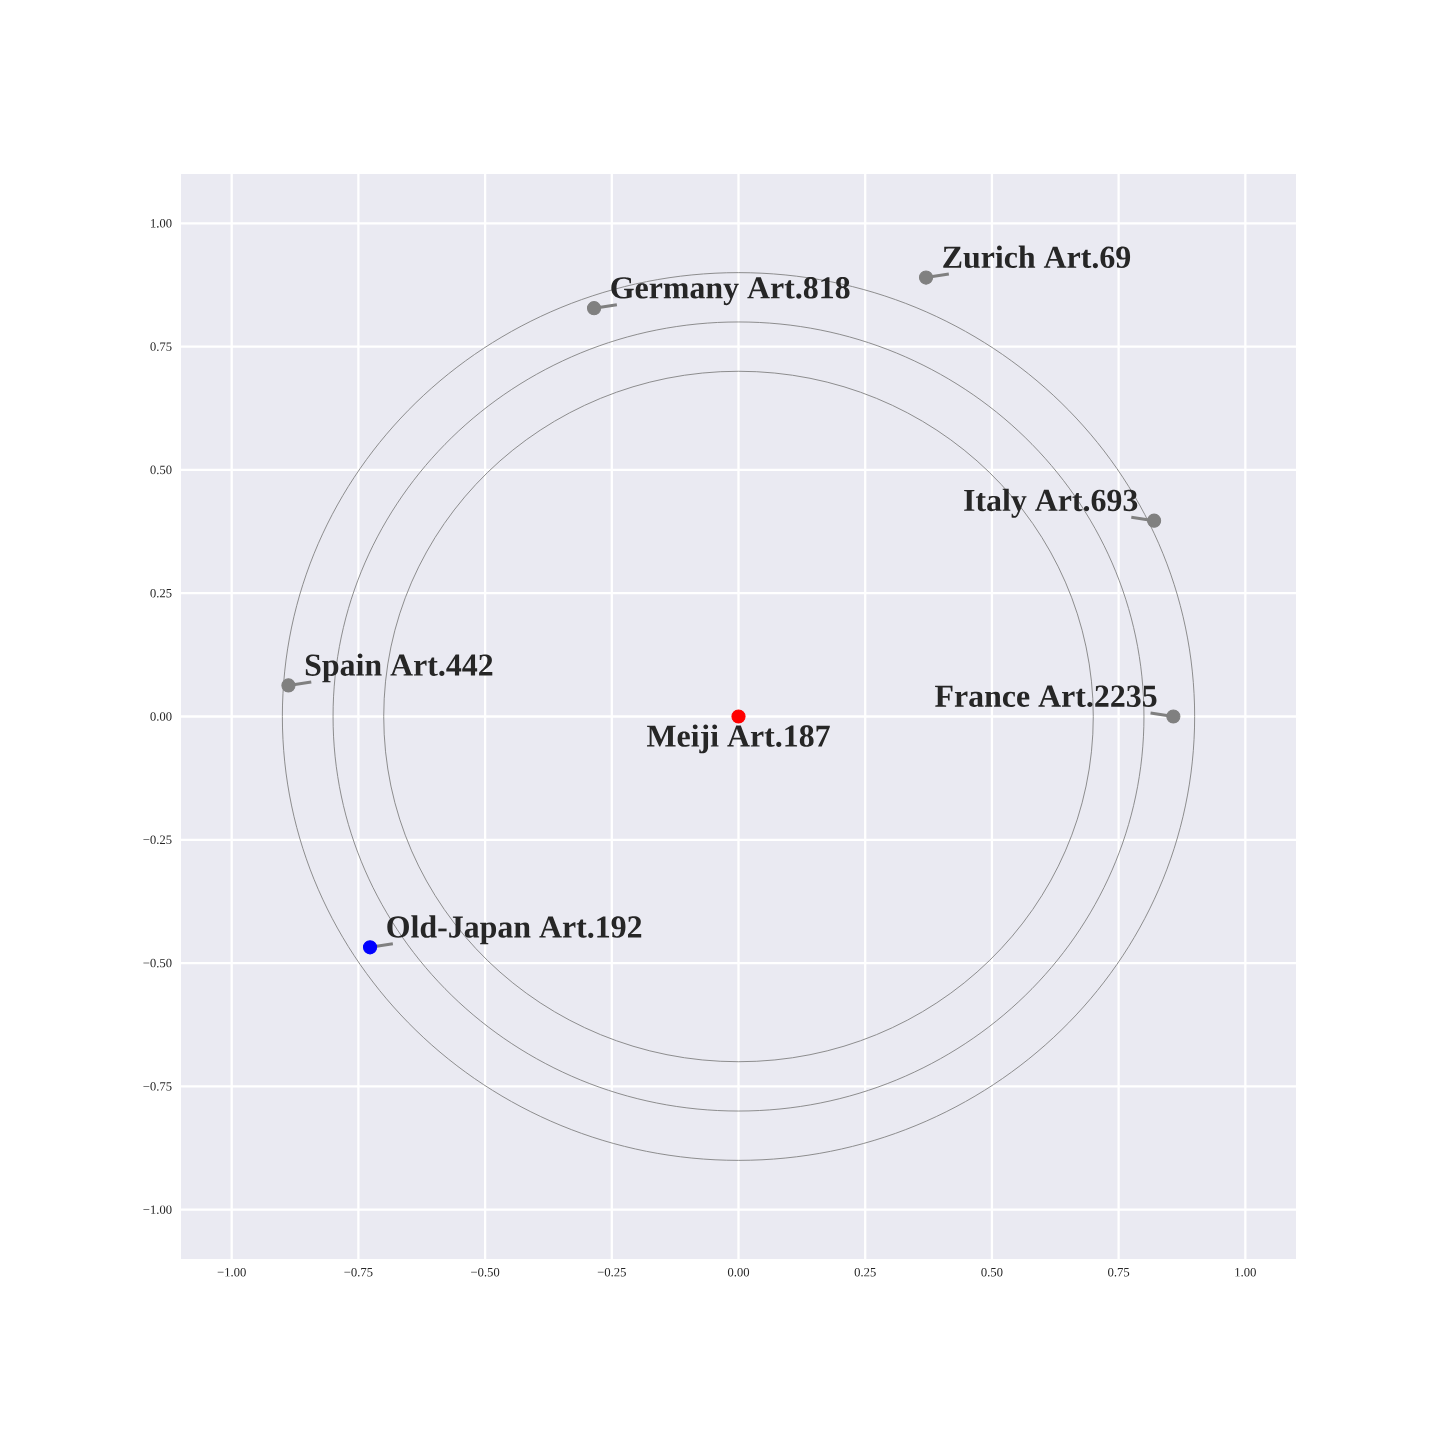 This screenshot has width=1440, height=1440. Describe the element at coordinates (1051, 503) in the screenshot. I see `annotation: Italy Art.693` at that location.